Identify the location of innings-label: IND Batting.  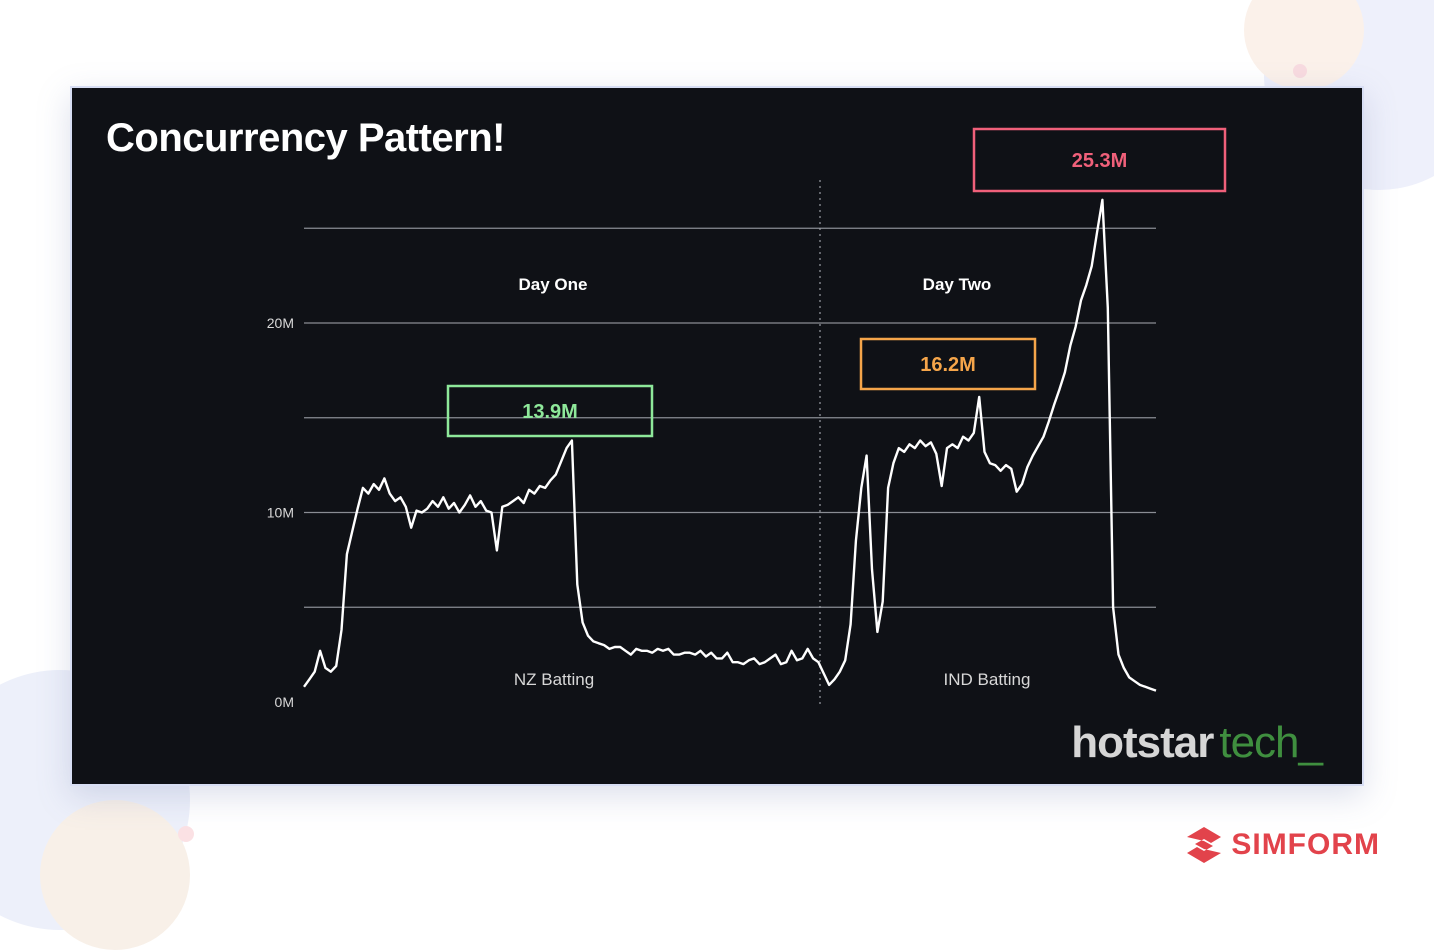
(987, 679).